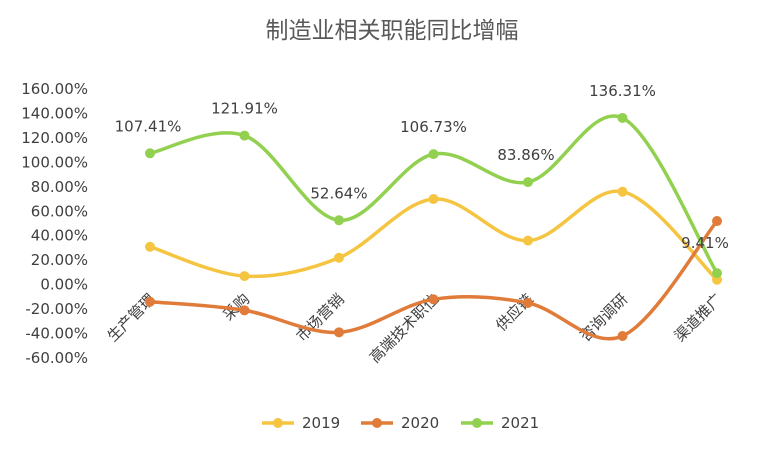 This screenshot has width=784, height=450. I want to click on legend: 2019 2020 2021, so click(400, 423).